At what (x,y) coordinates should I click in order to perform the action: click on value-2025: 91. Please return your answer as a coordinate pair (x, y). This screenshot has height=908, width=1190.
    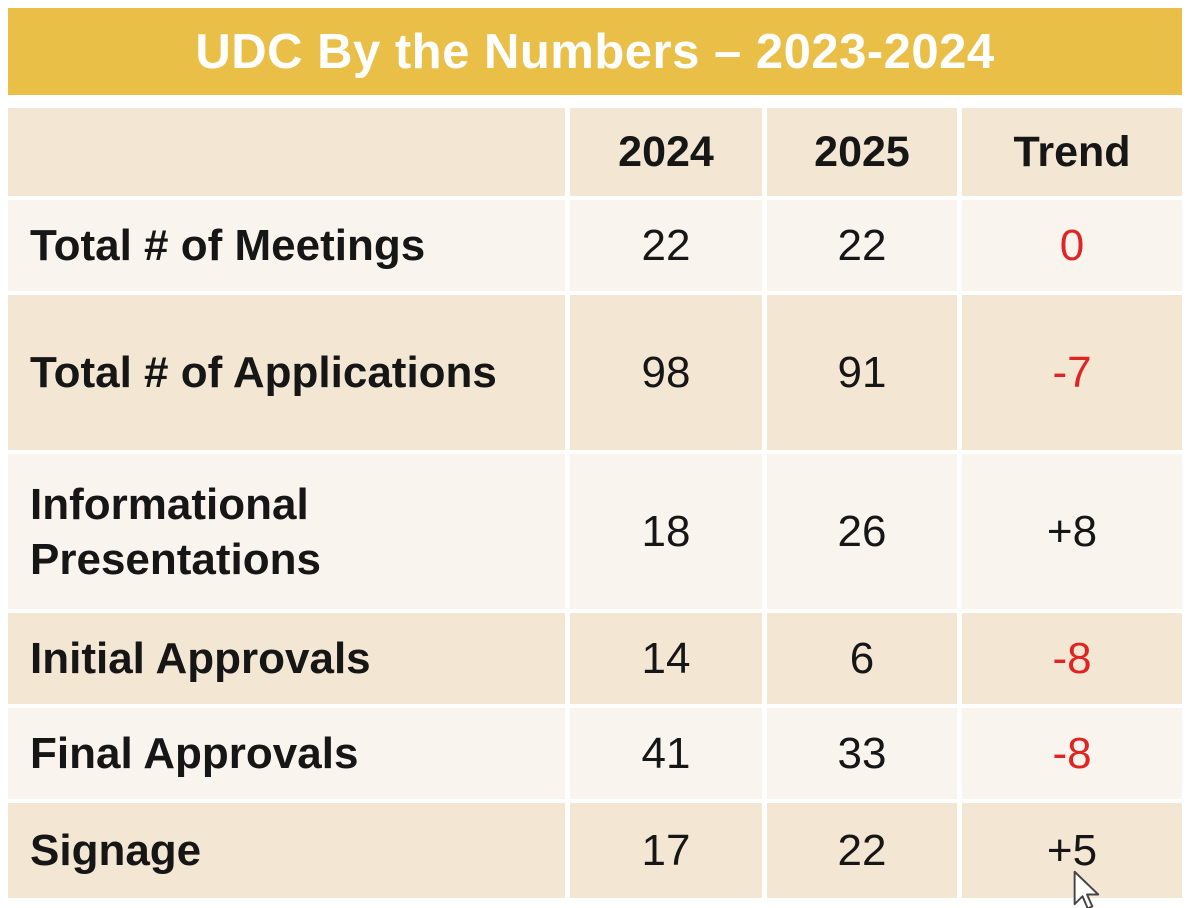
    Looking at the image, I should click on (862, 372).